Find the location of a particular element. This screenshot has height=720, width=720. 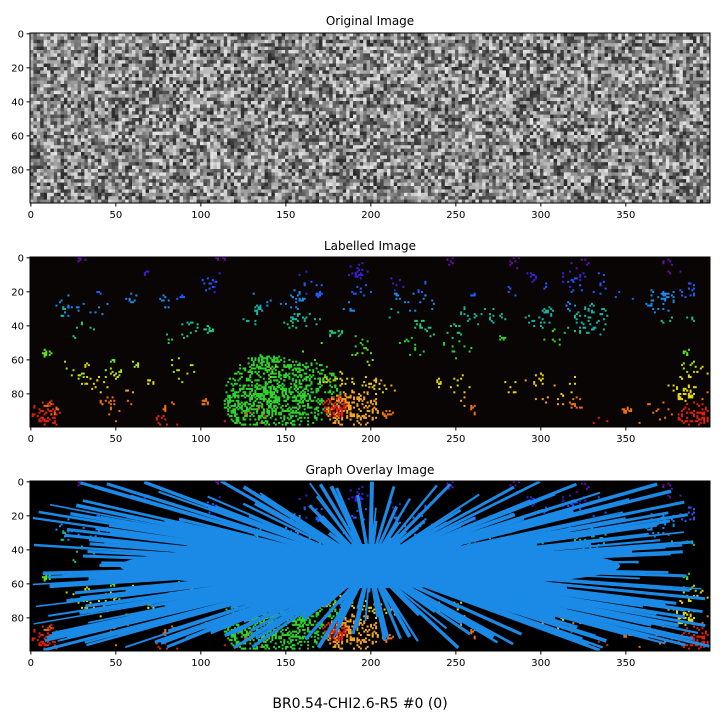

figure-suptitle: BR0.54-CHI2.6-R5 #0 (0) is located at coordinates (360, 704).